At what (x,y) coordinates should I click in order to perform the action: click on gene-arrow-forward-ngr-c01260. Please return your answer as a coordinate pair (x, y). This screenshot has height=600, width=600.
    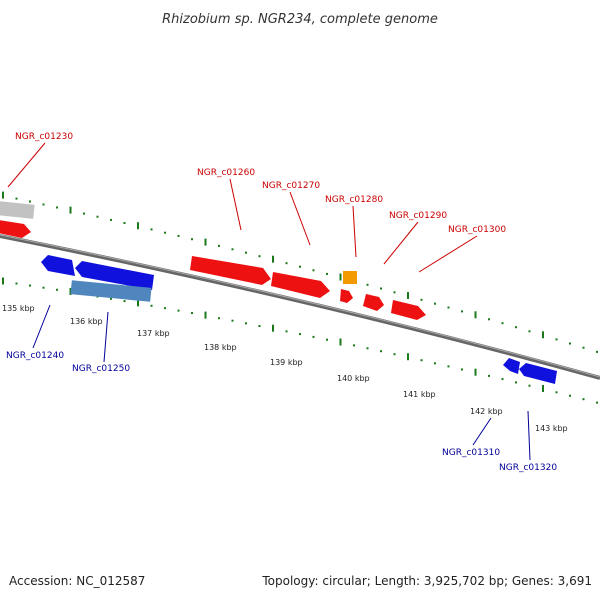
    Looking at the image, I should click on (230, 270).